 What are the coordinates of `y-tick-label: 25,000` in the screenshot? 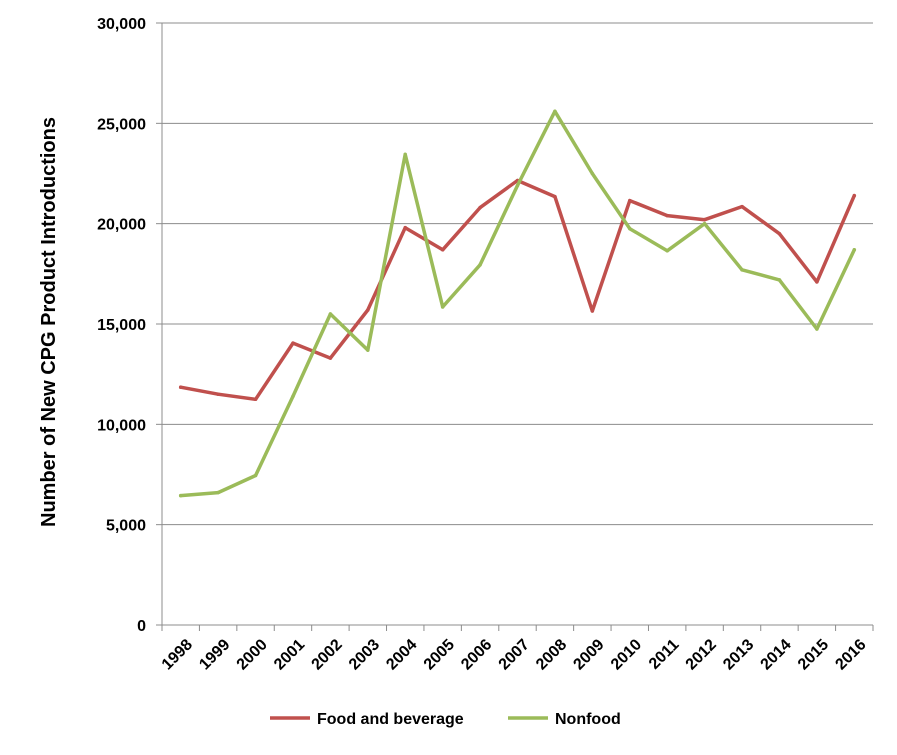 It's located at (121, 124).